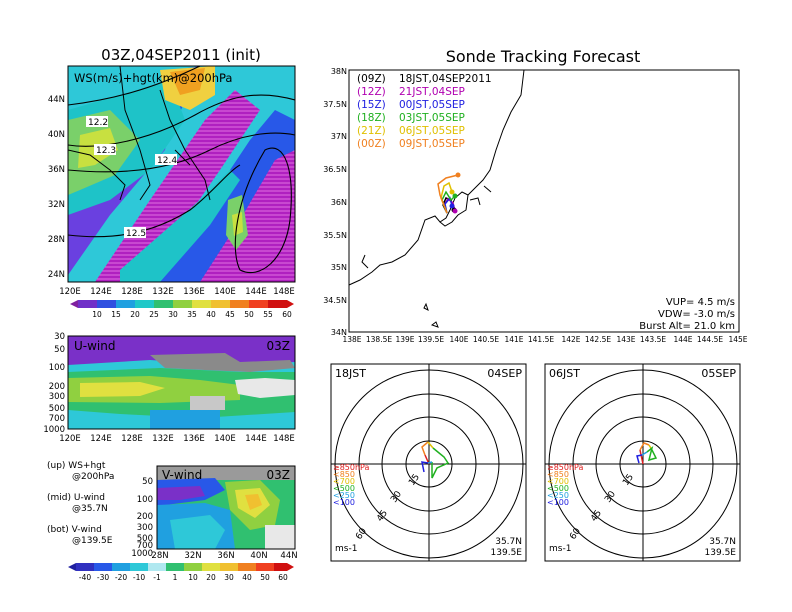 The height and width of the screenshot is (612, 792). I want to click on lat-tick-label: 36.5N, so click(335, 169).